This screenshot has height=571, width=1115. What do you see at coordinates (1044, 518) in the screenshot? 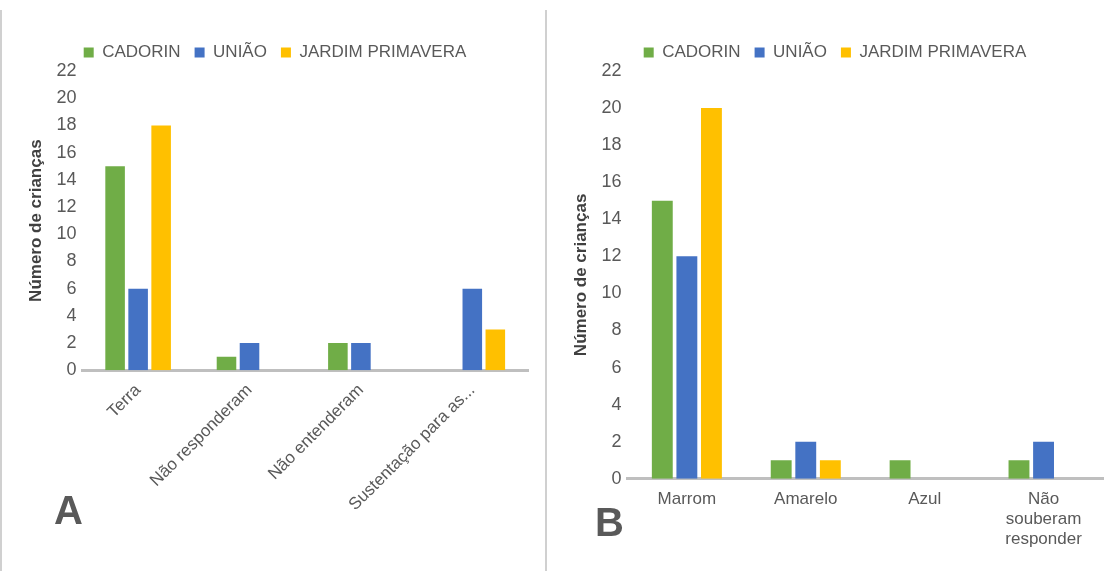
I see `x-tick-label: Não souberam responder` at bounding box center [1044, 518].